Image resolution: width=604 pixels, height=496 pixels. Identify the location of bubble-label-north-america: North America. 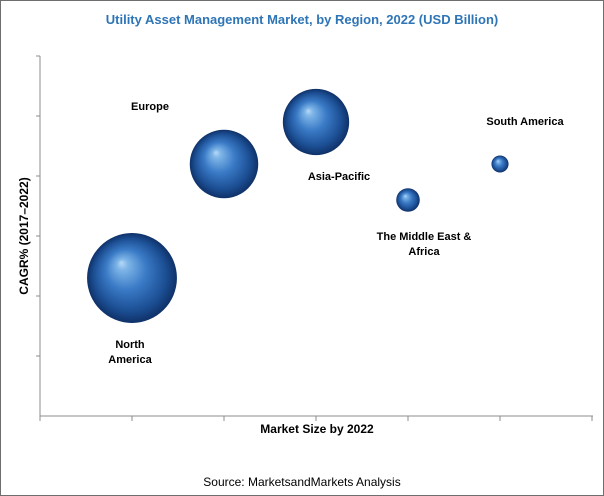
(130, 352).